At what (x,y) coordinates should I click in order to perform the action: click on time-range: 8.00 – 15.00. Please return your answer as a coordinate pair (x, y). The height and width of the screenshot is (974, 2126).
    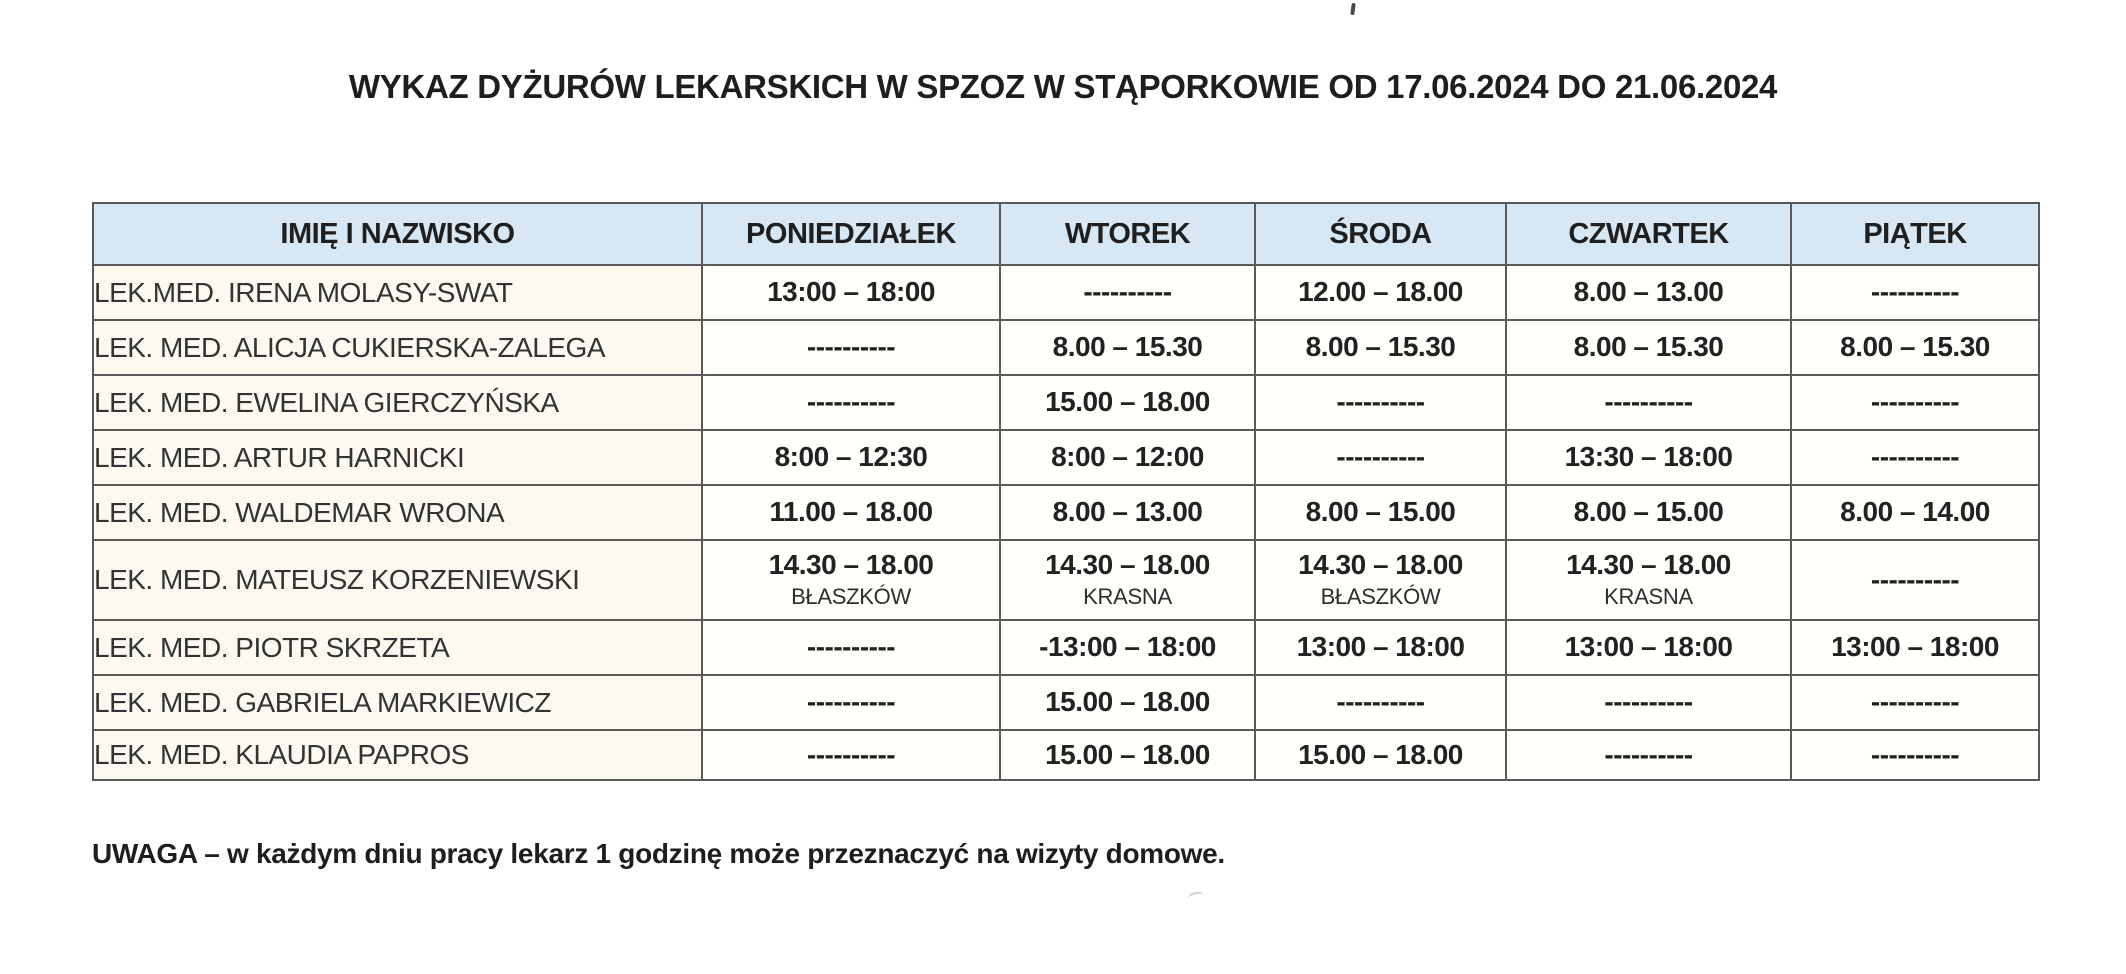
    Looking at the image, I should click on (1380, 512).